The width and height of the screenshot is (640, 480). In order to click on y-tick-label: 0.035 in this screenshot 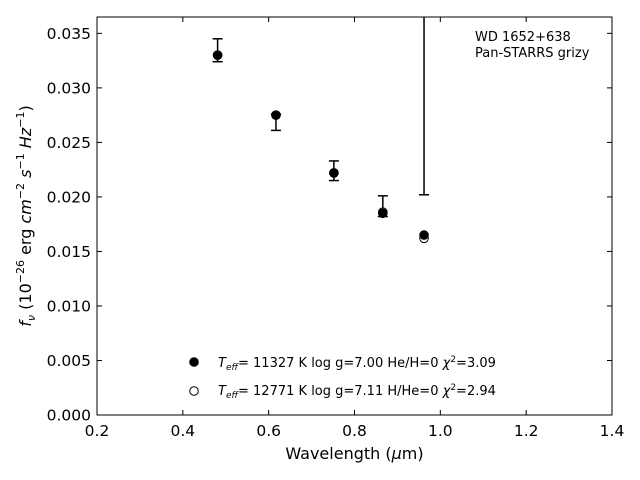, I will do `click(69, 34)`.